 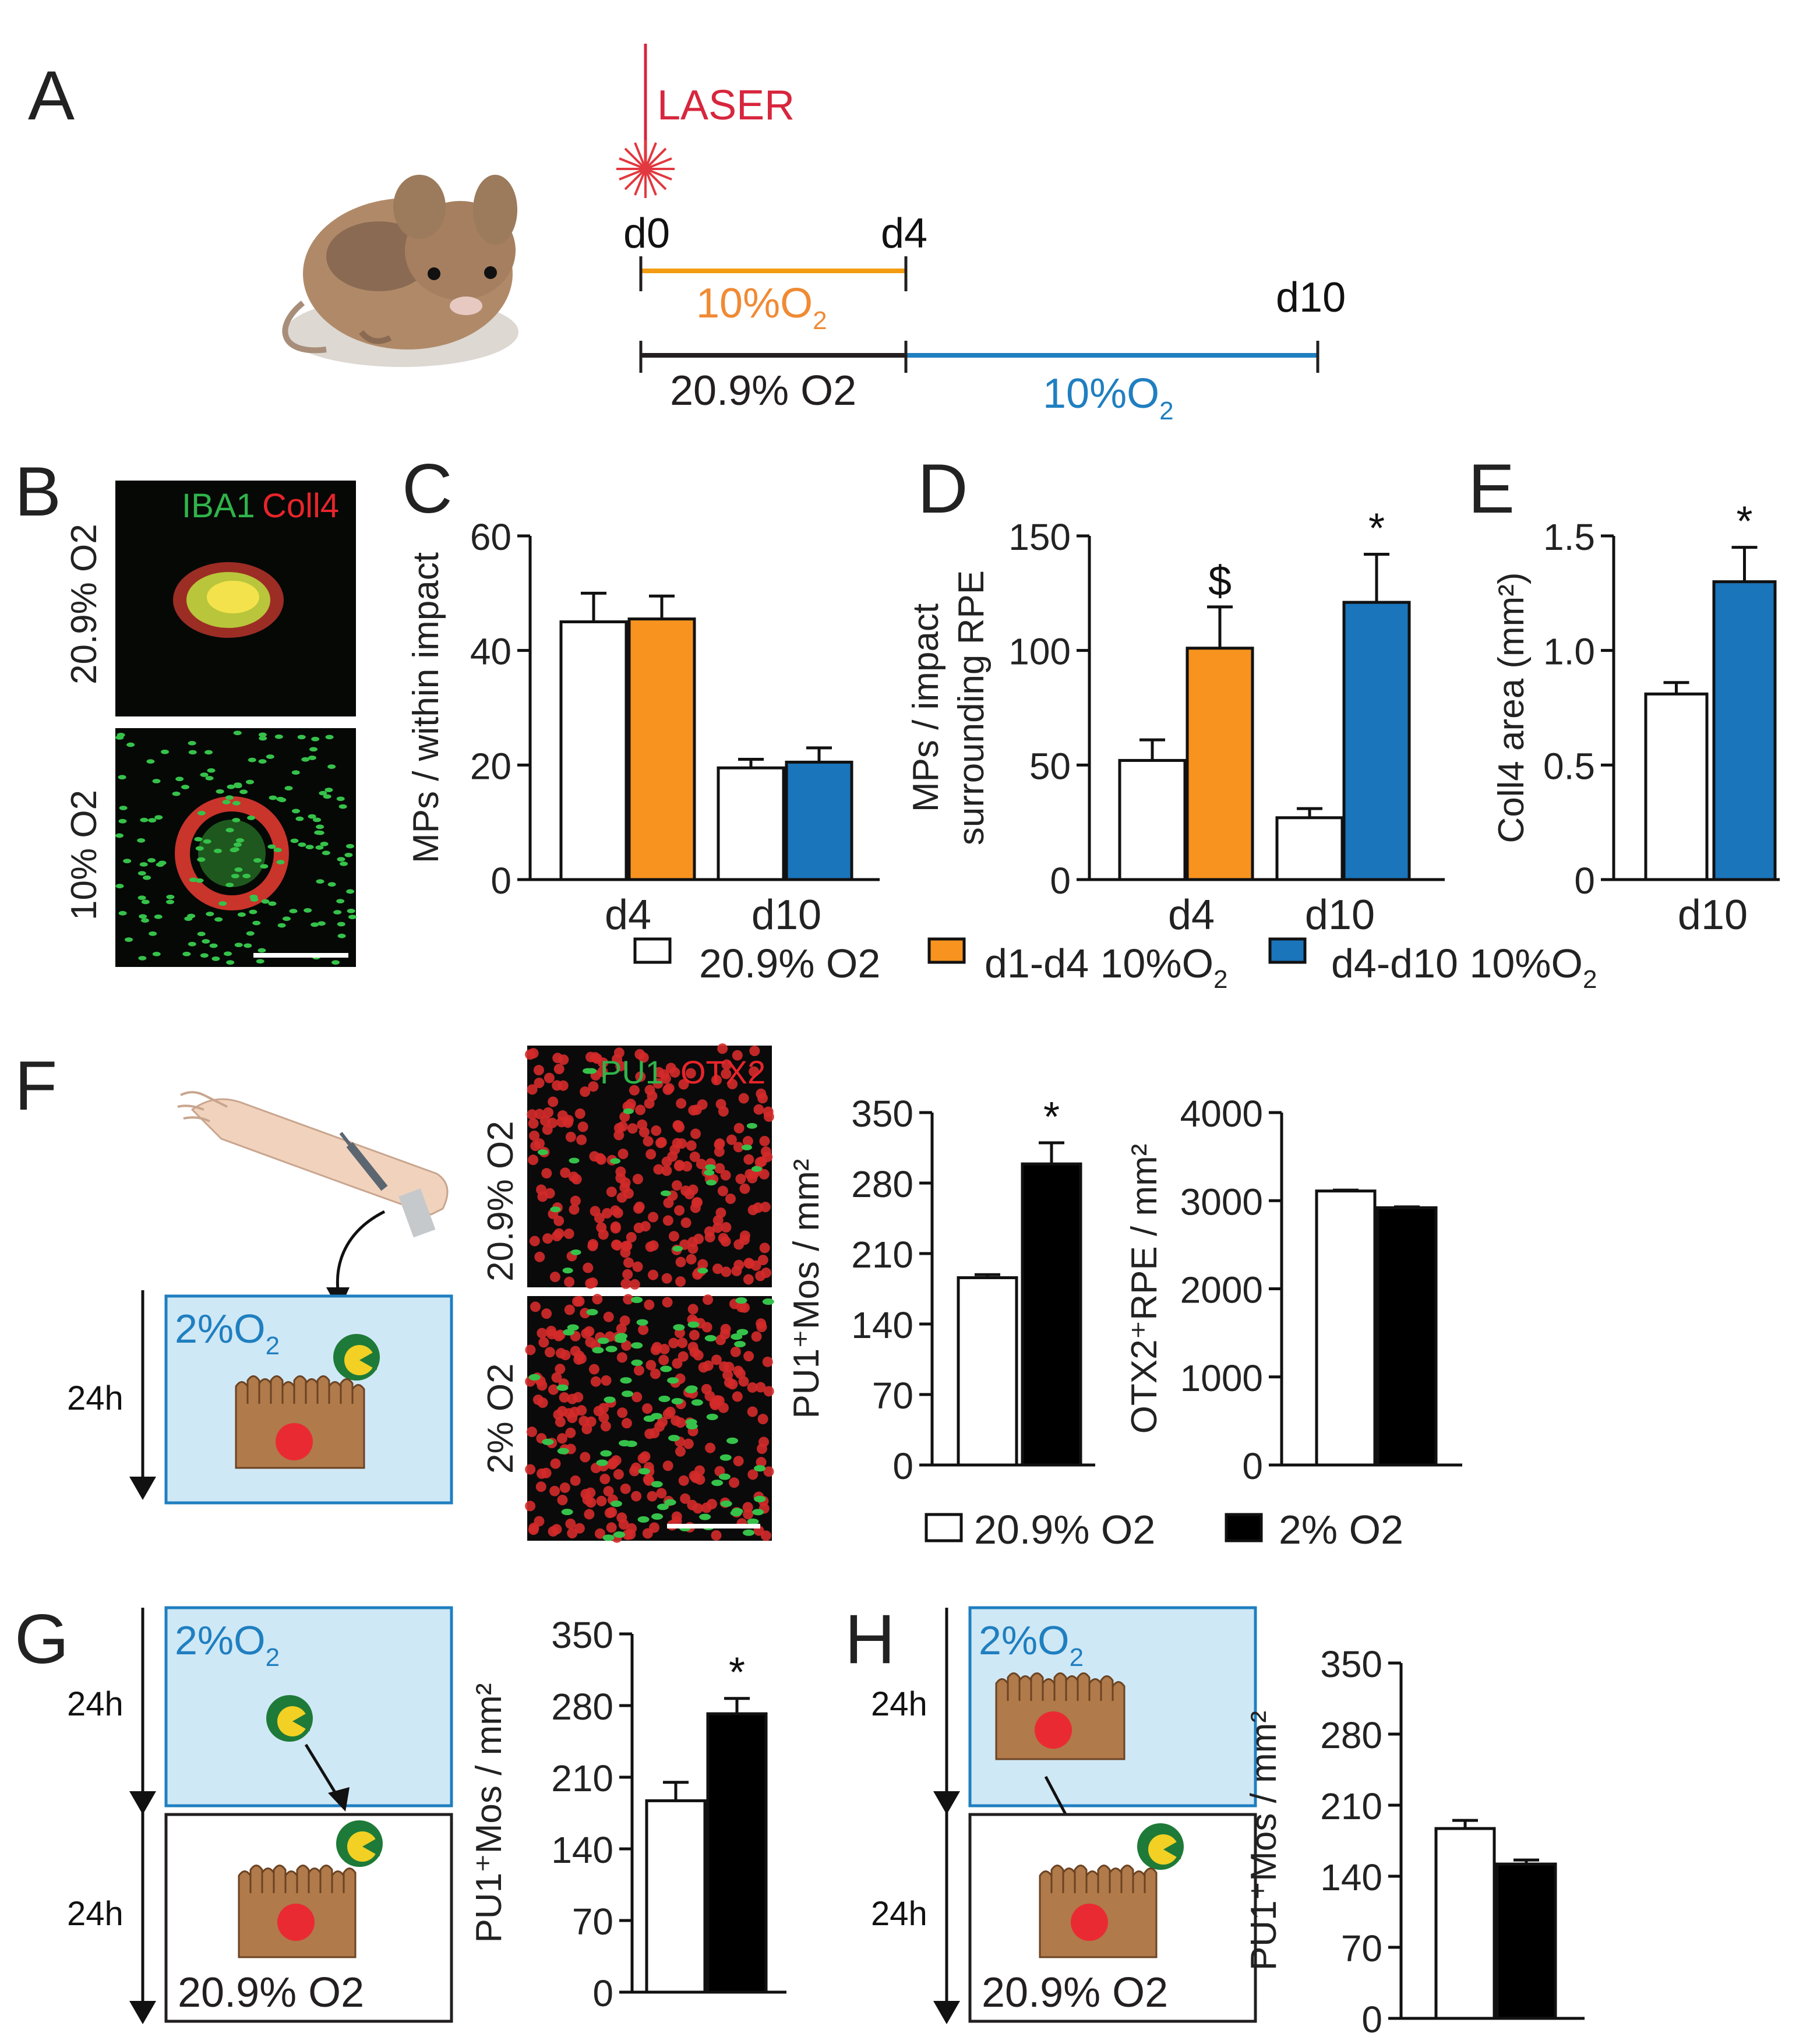 What do you see at coordinates (1108, 397) in the screenshot?
I see `timeline-late-label: 10%O2` at bounding box center [1108, 397].